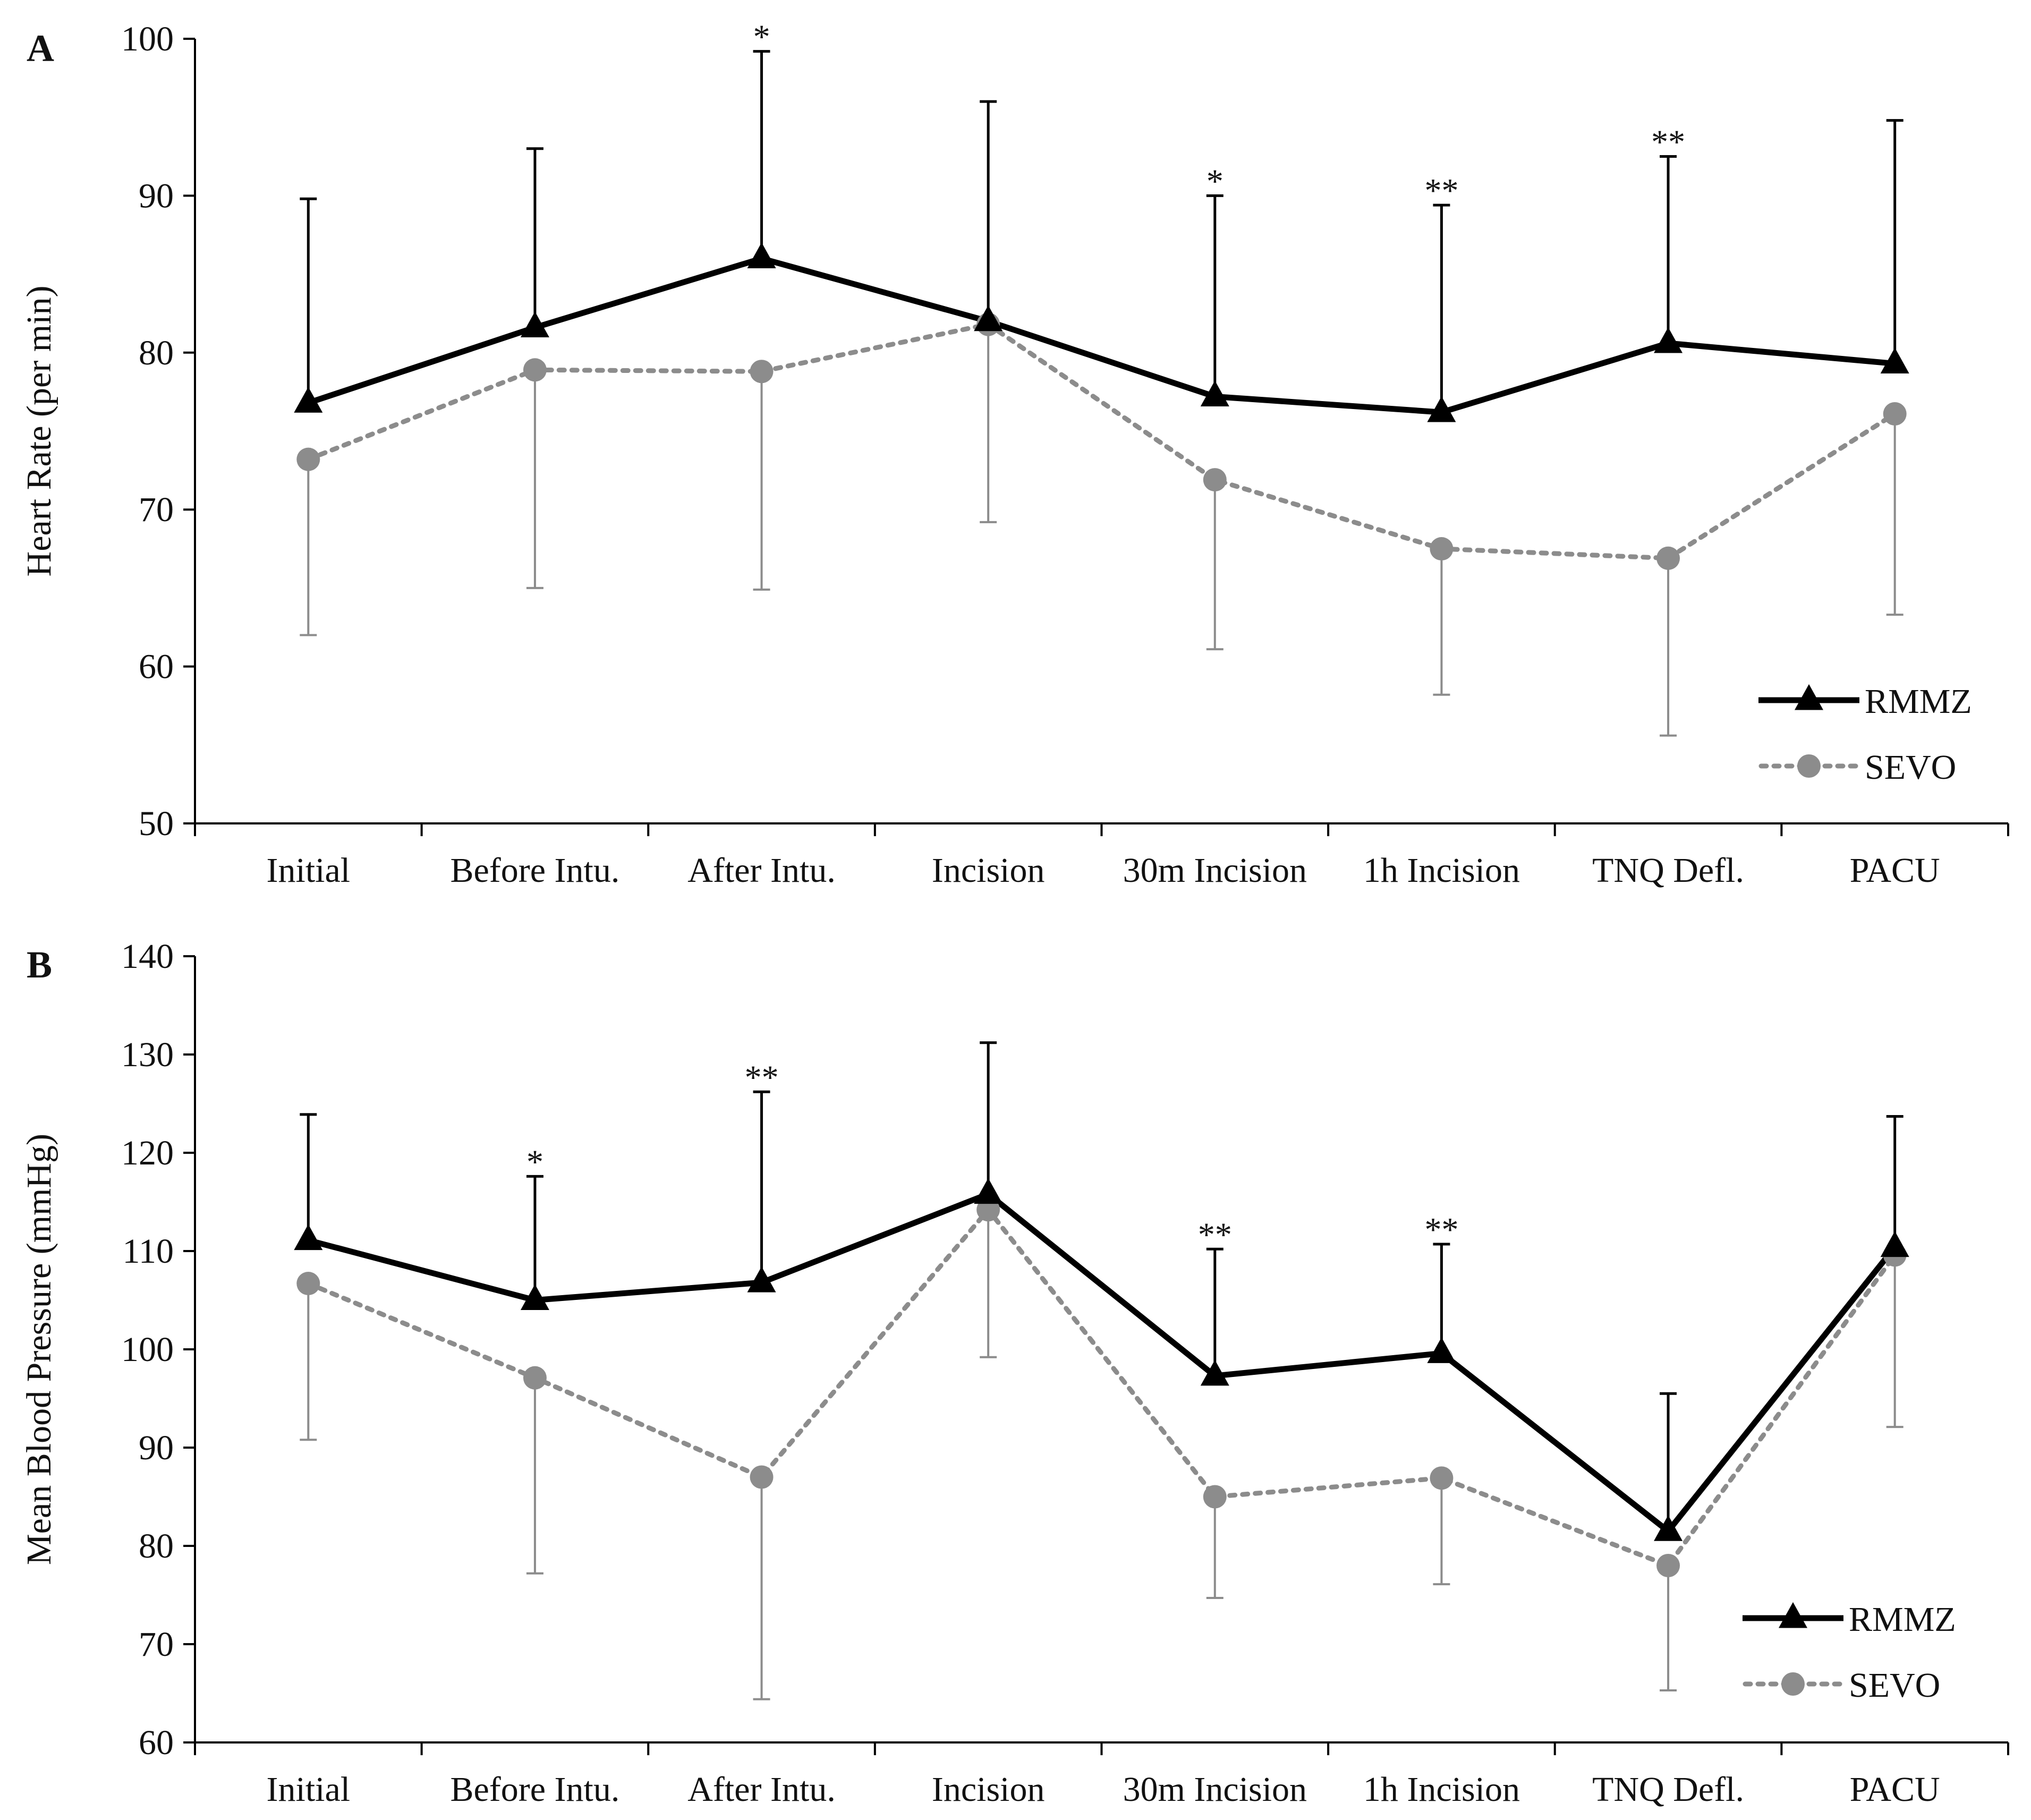  Describe the element at coordinates (39, 964) in the screenshot. I see `panel-label: B` at that location.